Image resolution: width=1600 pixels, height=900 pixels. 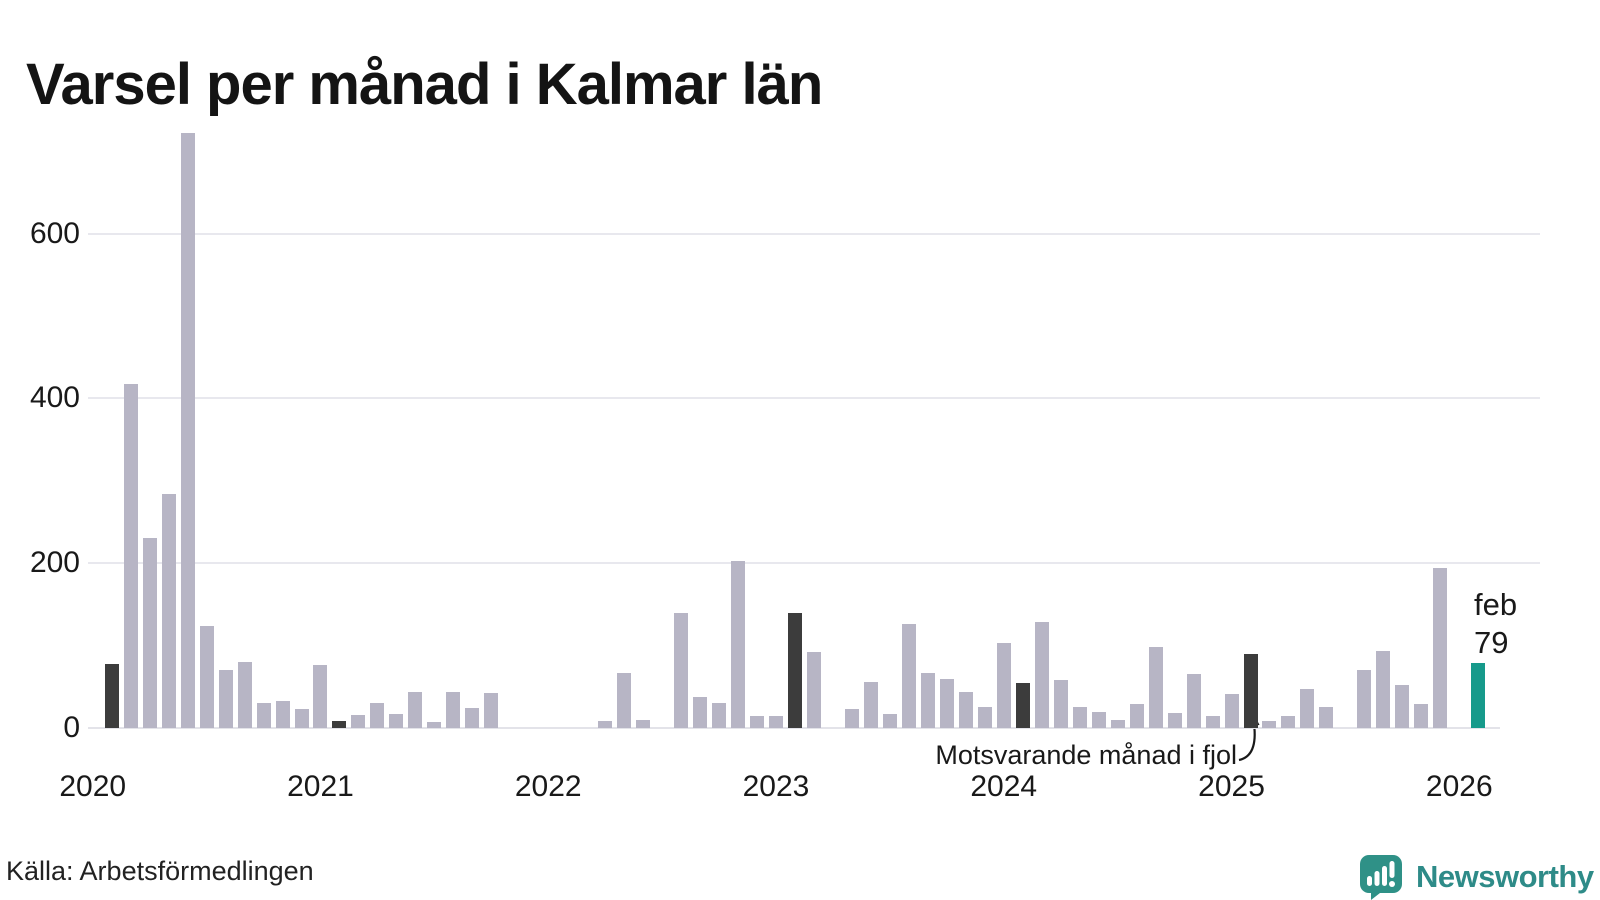 What do you see at coordinates (1004, 786) in the screenshot?
I see `x-axis-tick-2024: 2024` at bounding box center [1004, 786].